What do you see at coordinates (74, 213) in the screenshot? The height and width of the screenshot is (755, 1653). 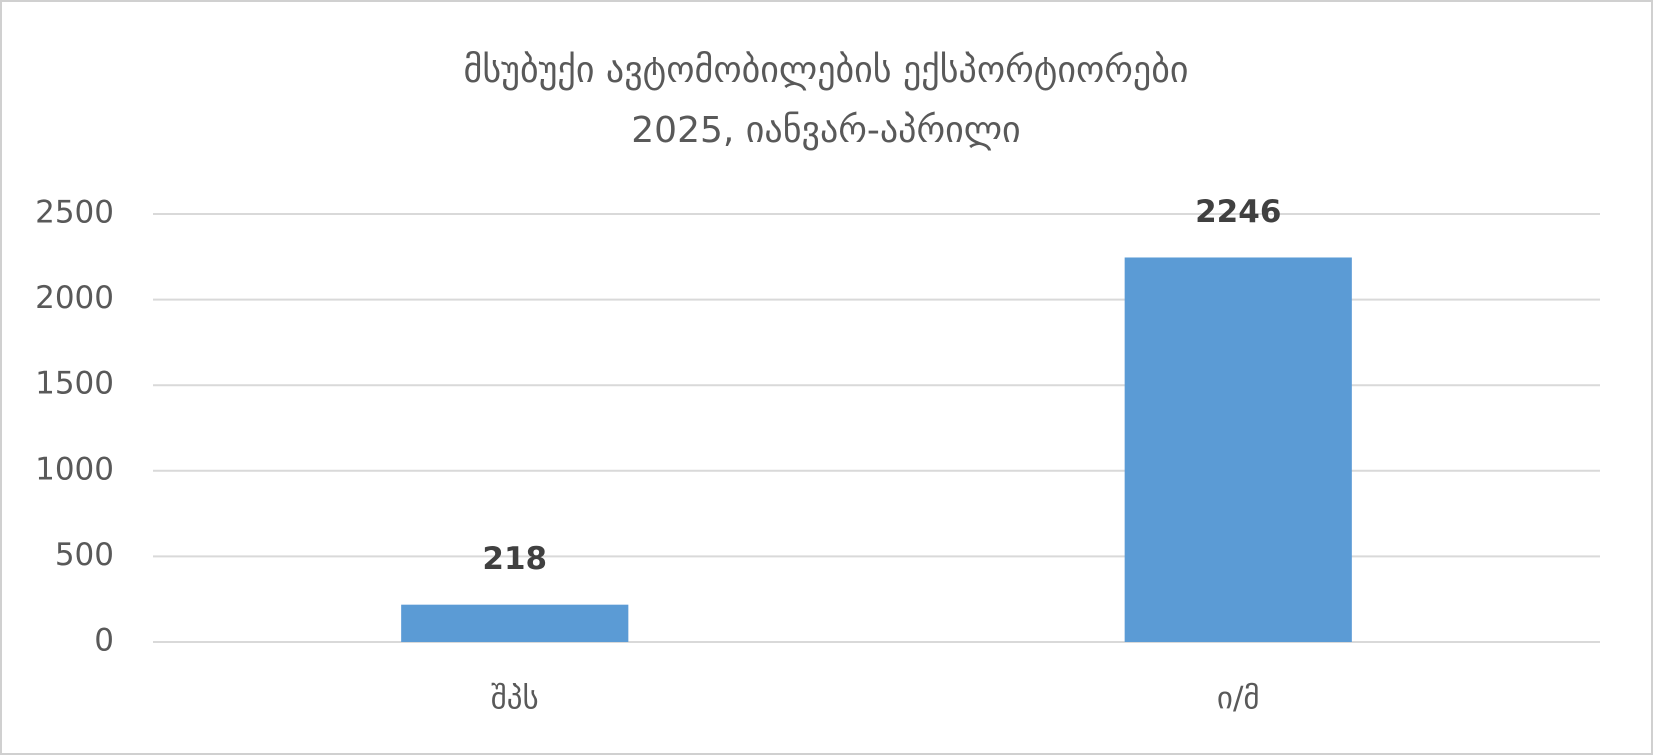 I see `y-tick-label: 2500` at bounding box center [74, 213].